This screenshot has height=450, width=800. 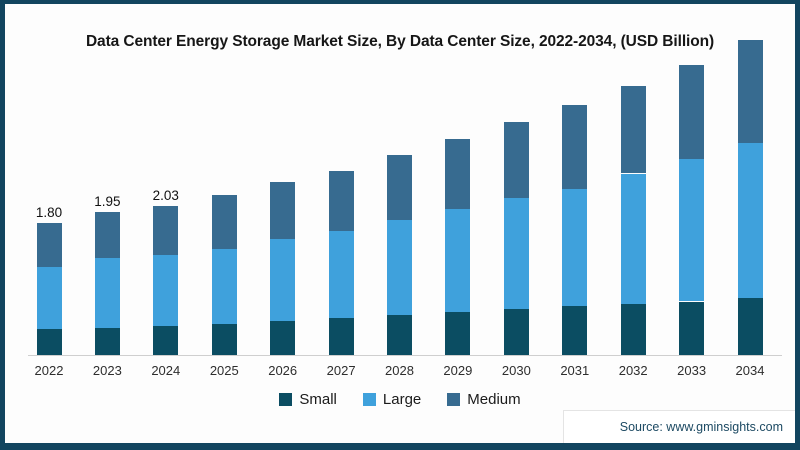 What do you see at coordinates (341, 200) in the screenshot?
I see `bar-2027-medium` at bounding box center [341, 200].